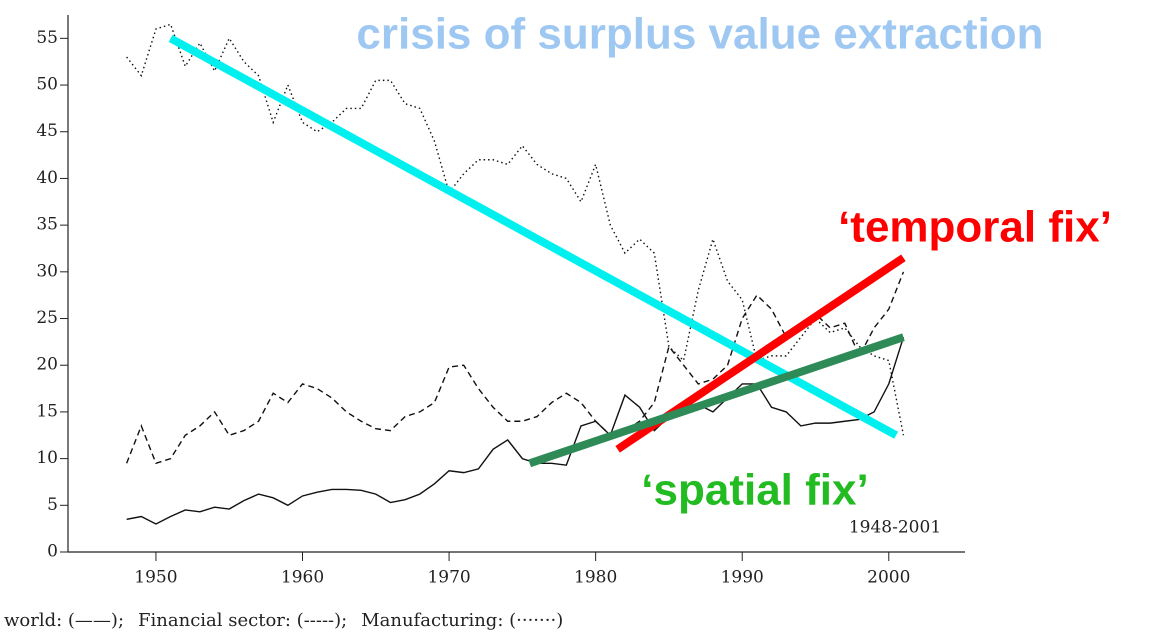  I want to click on legend-label: world: (——);, so click(64, 620).